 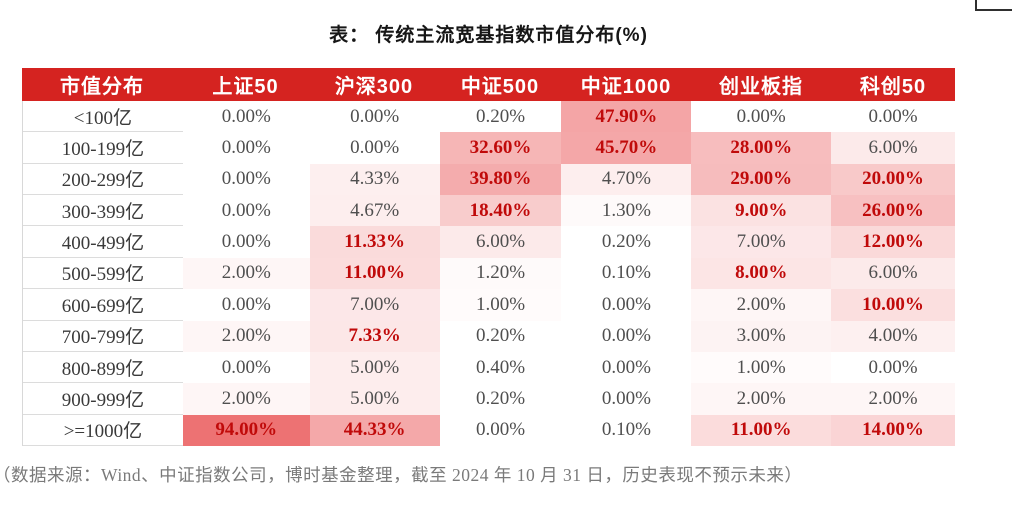 I want to click on row-label: 700-799亿, so click(x=103, y=336).